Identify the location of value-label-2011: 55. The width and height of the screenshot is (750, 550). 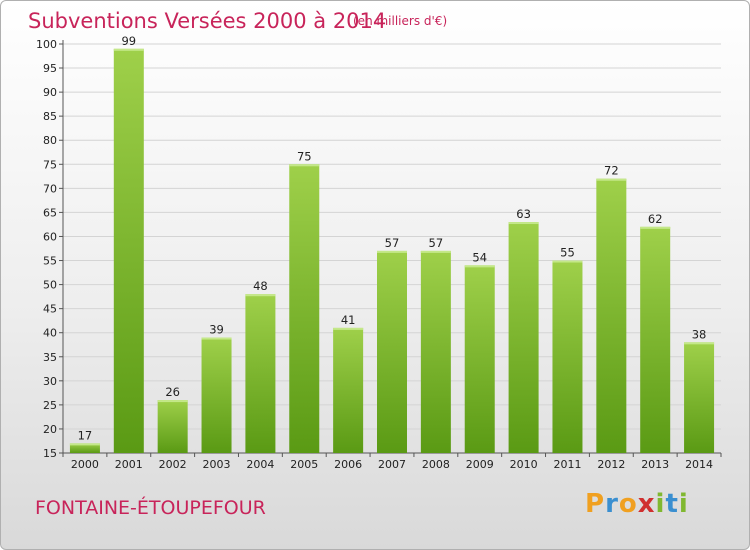
(567, 253).